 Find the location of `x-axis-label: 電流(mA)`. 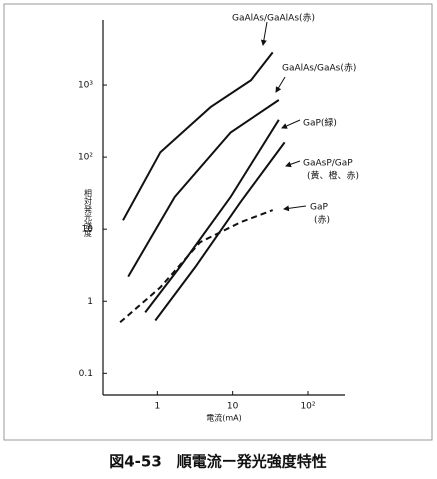

x-axis-label: 電流(mA) is located at coordinates (224, 418).